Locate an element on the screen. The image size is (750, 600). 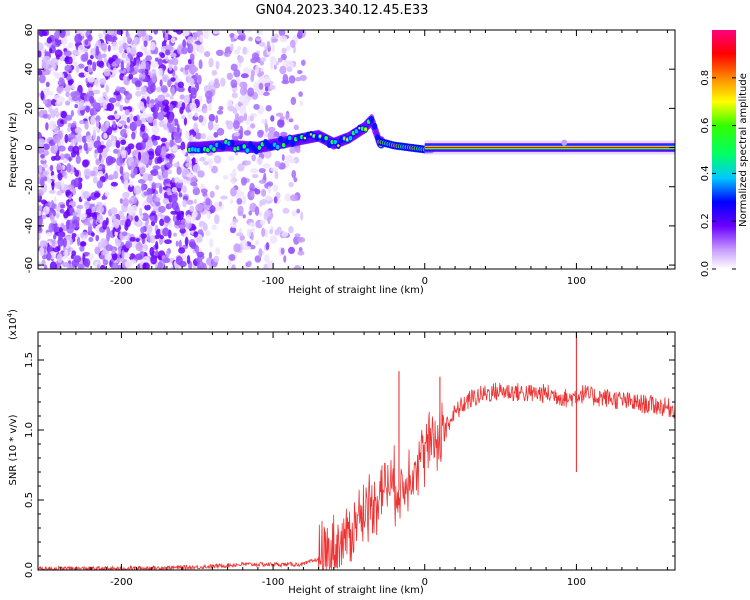
y-tick-label: -60 is located at coordinates (29, 265).